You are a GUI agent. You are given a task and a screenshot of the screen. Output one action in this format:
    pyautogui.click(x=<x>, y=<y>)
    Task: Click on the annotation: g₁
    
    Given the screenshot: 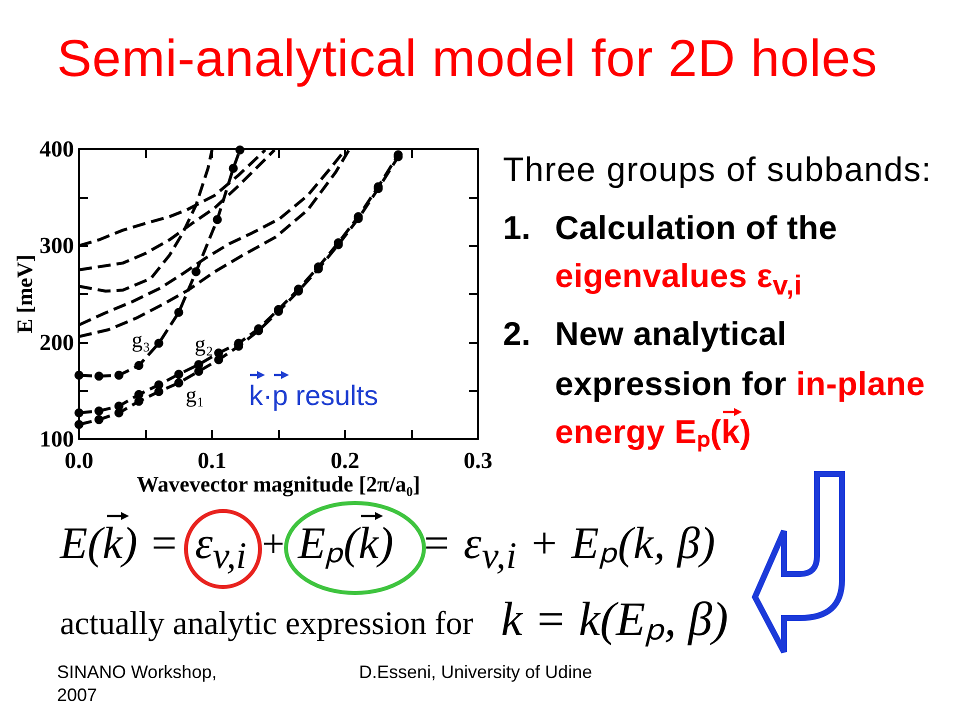 What is the action you would take?
    pyautogui.click(x=195, y=394)
    